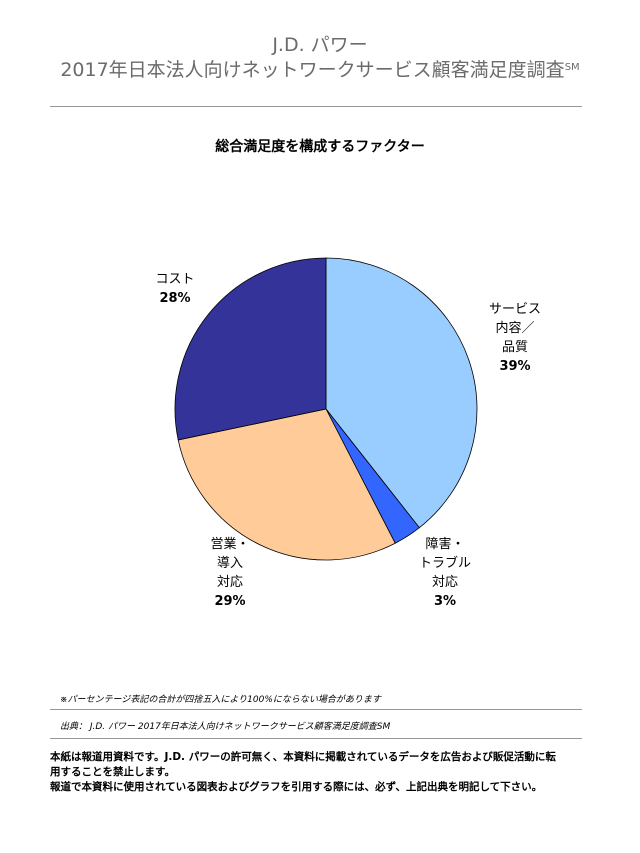  What do you see at coordinates (316, 709) in the screenshot?
I see `note-divider` at bounding box center [316, 709].